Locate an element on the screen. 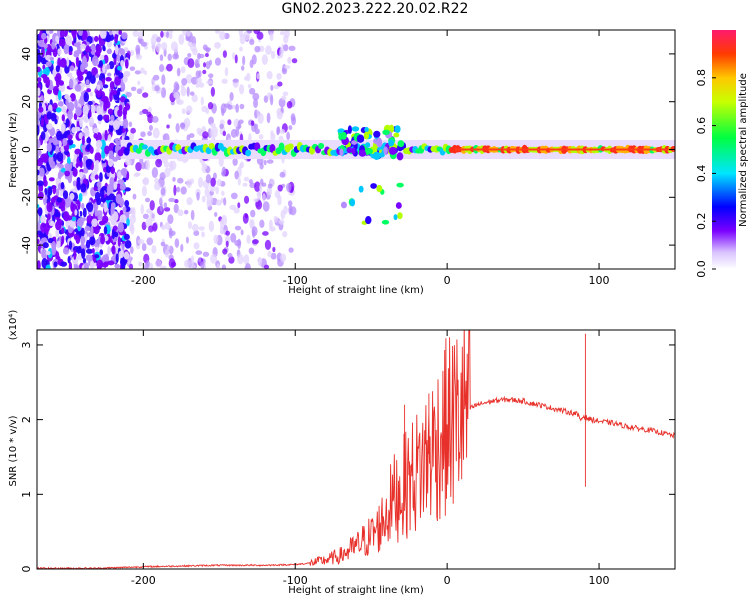 The width and height of the screenshot is (750, 600). y-tick-label: 20 is located at coordinates (26, 102).